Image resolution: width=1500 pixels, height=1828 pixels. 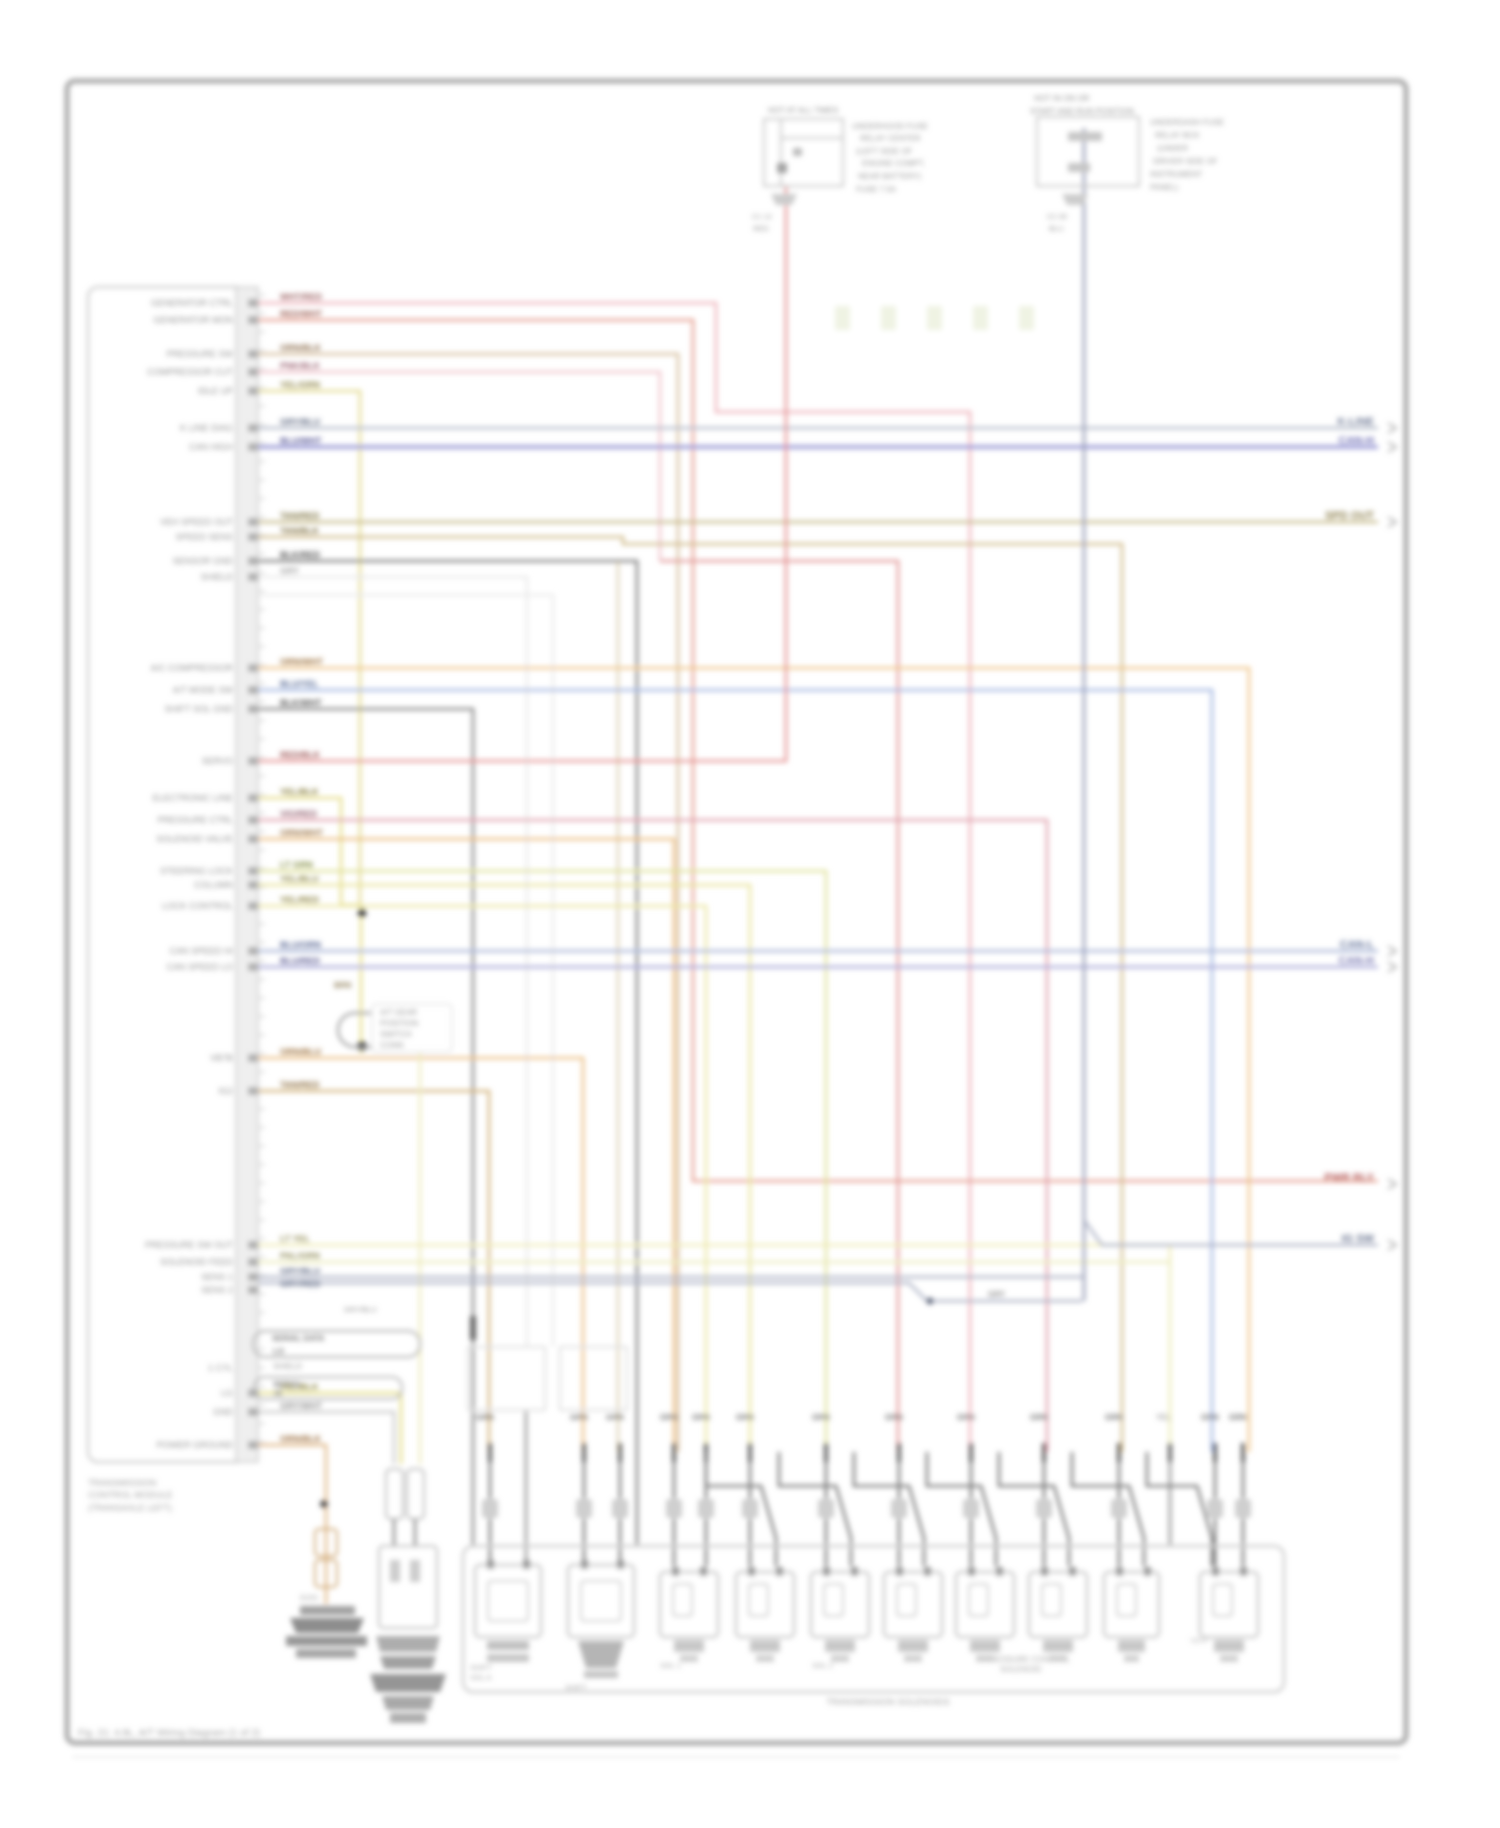 I want to click on svg-text: STEERING LOCK, so click(x=196, y=871).